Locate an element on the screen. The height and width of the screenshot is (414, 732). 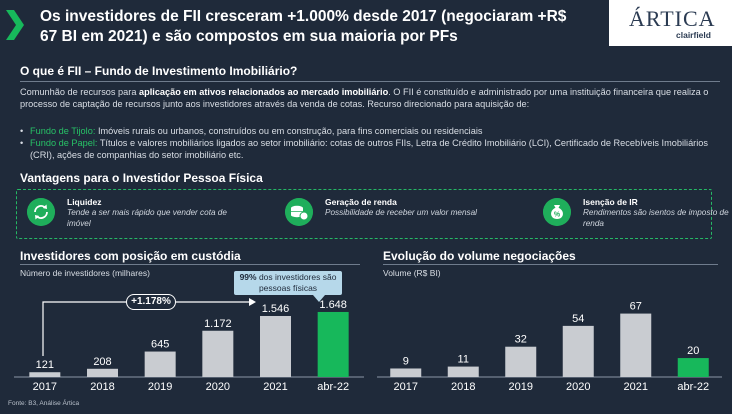
data-label-2020: 54 is located at coordinates (578, 319).